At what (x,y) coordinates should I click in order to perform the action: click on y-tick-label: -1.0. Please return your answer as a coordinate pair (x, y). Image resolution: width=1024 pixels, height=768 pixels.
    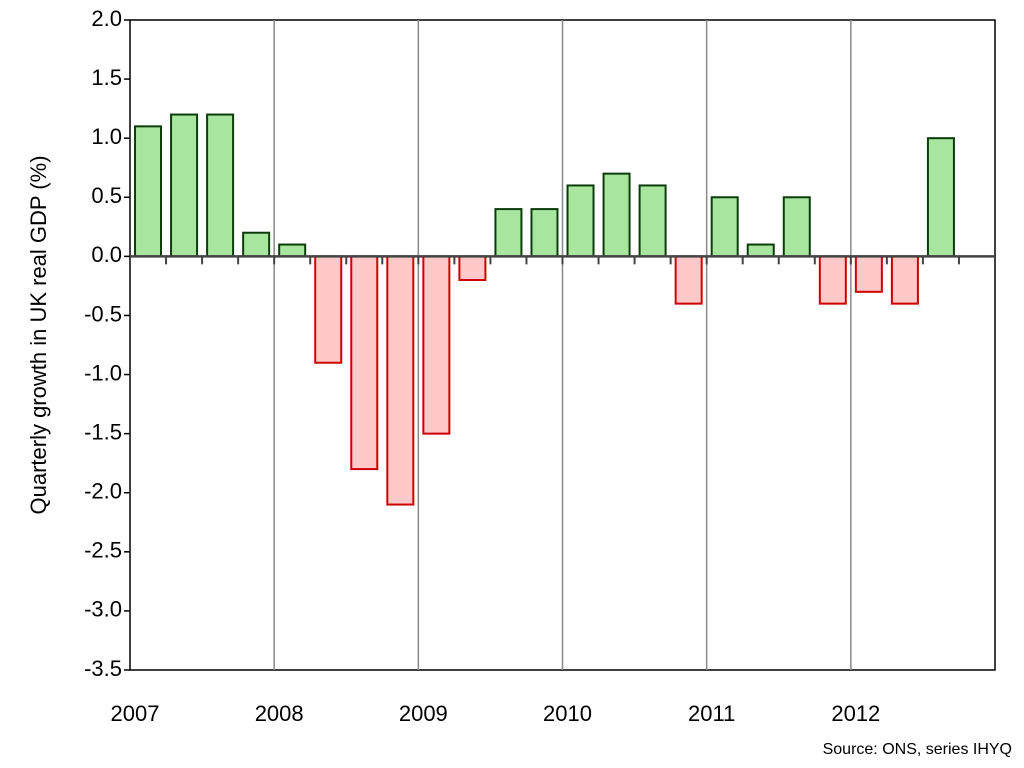
    Looking at the image, I should click on (103, 372).